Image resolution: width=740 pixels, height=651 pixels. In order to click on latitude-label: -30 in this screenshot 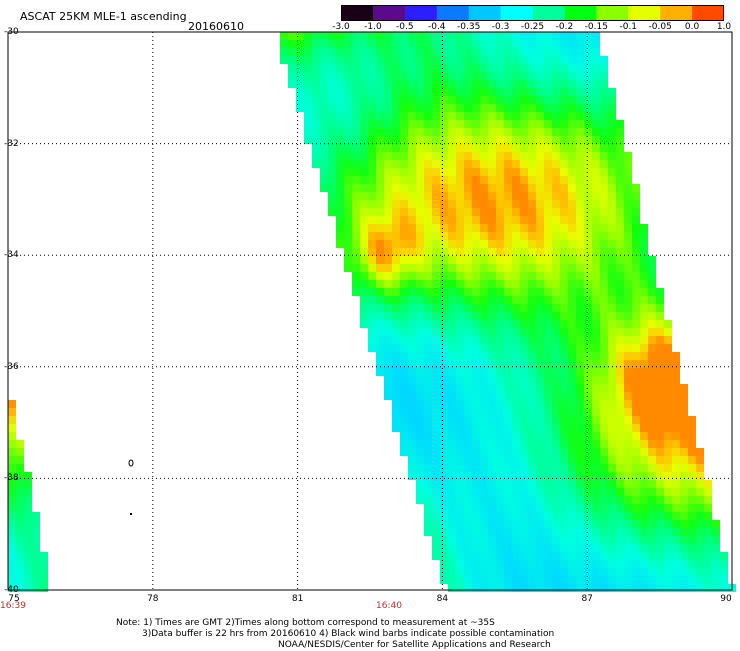, I will do `click(11, 32)`.